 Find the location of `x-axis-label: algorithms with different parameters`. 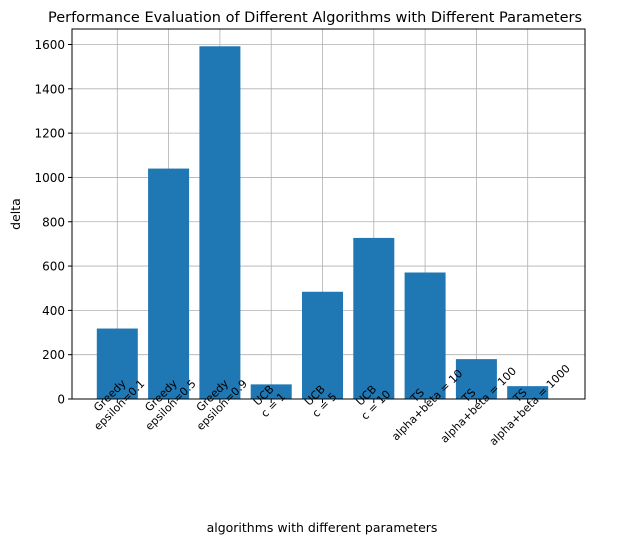

x-axis-label: algorithms with different parameters is located at coordinates (322, 527).